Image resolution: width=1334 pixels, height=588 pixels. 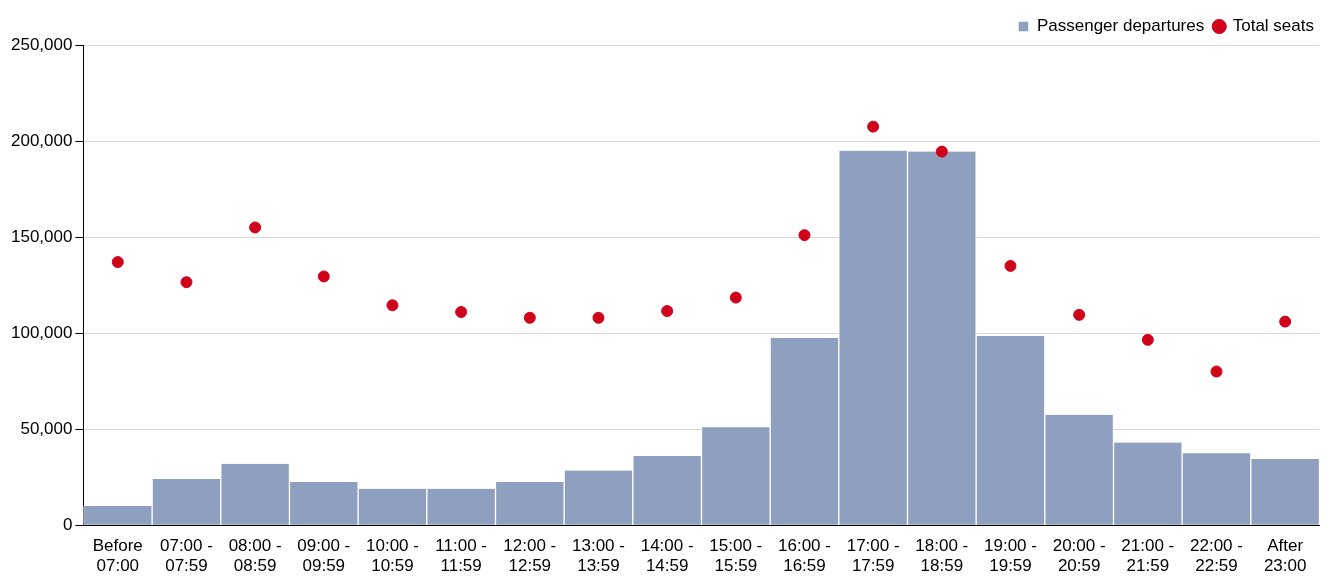 I want to click on x-tick-label: 08:00 - 08:59, so click(x=255, y=556).